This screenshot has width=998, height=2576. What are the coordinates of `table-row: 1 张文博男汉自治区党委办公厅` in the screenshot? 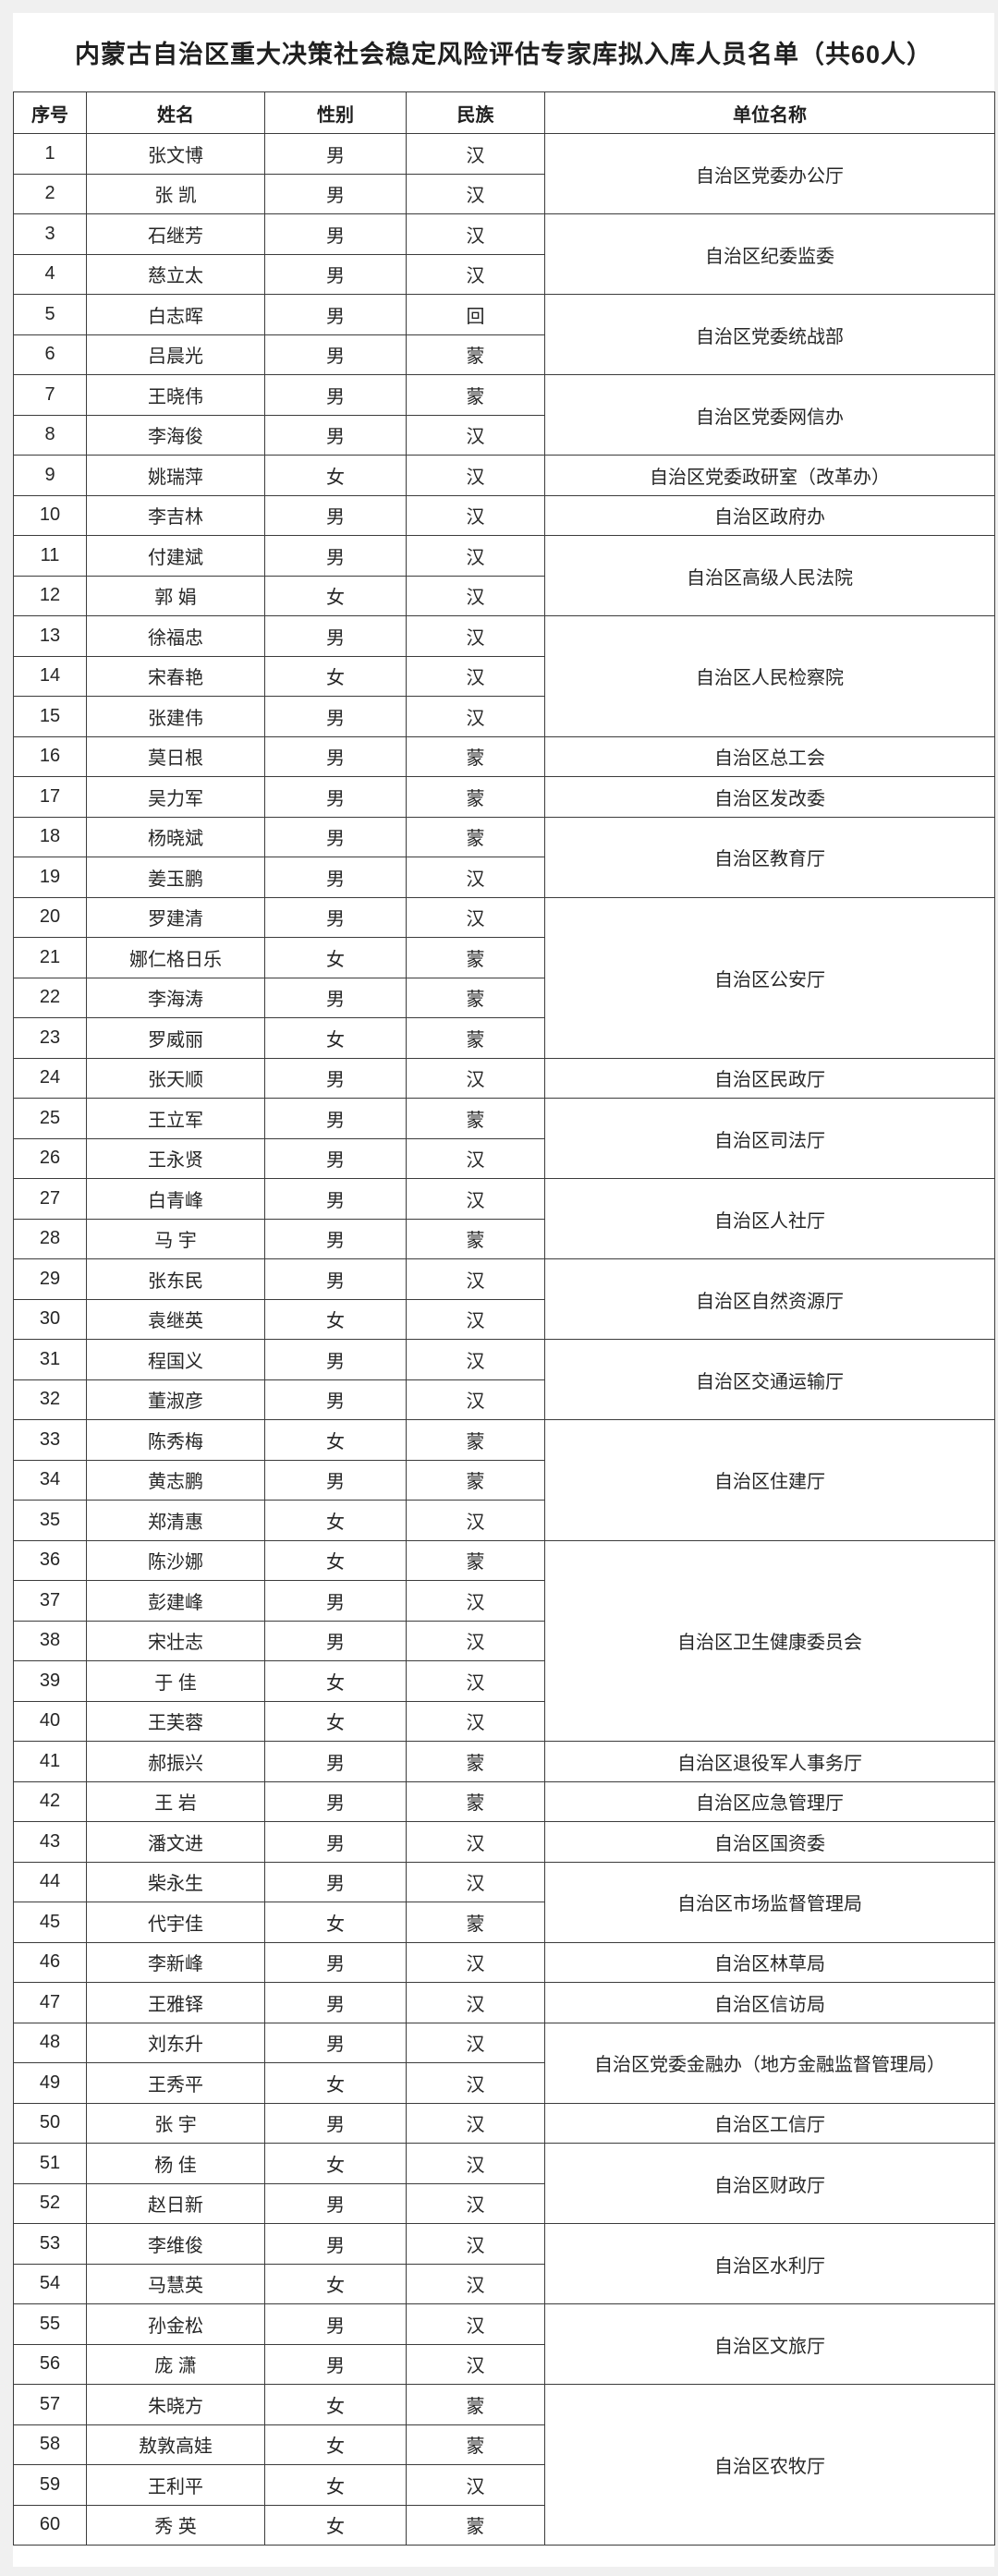 It's located at (504, 173).